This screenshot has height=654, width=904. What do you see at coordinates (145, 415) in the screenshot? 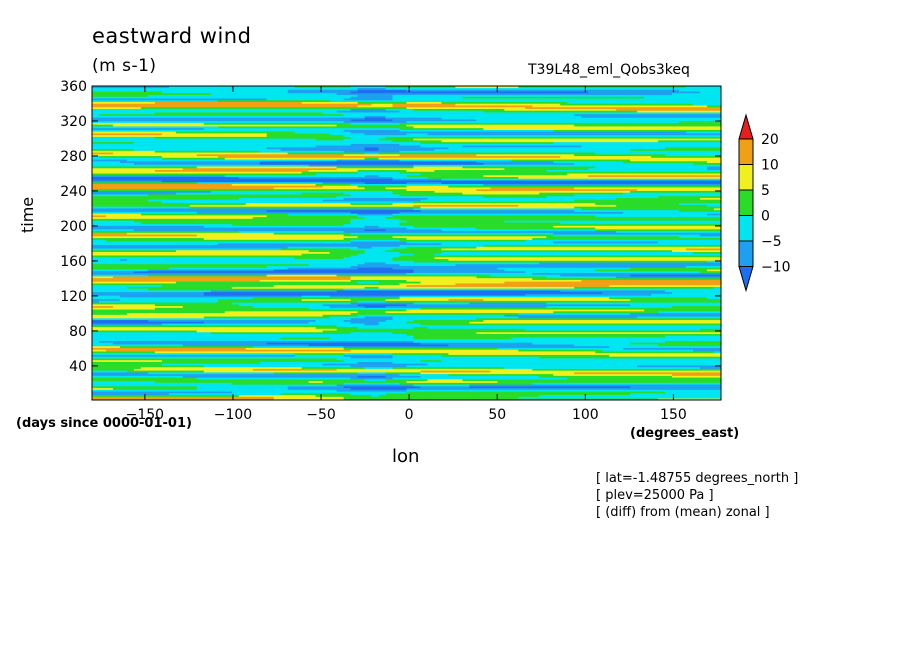
I see `x-tick-label: −150` at bounding box center [145, 415].